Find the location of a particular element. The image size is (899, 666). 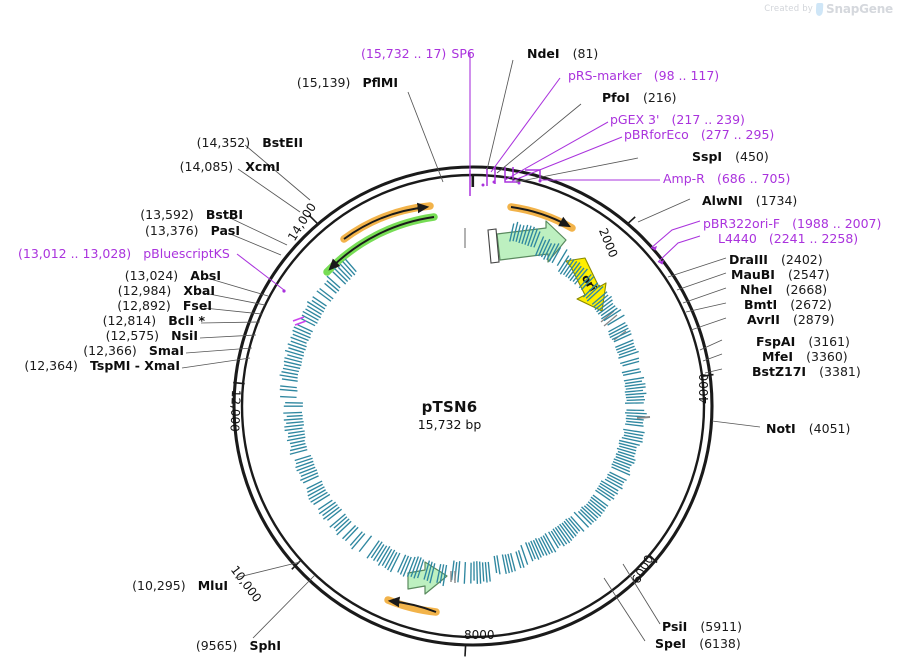

enzyme-label-pflmi: (15,139) PflMI is located at coordinates (199, 82).